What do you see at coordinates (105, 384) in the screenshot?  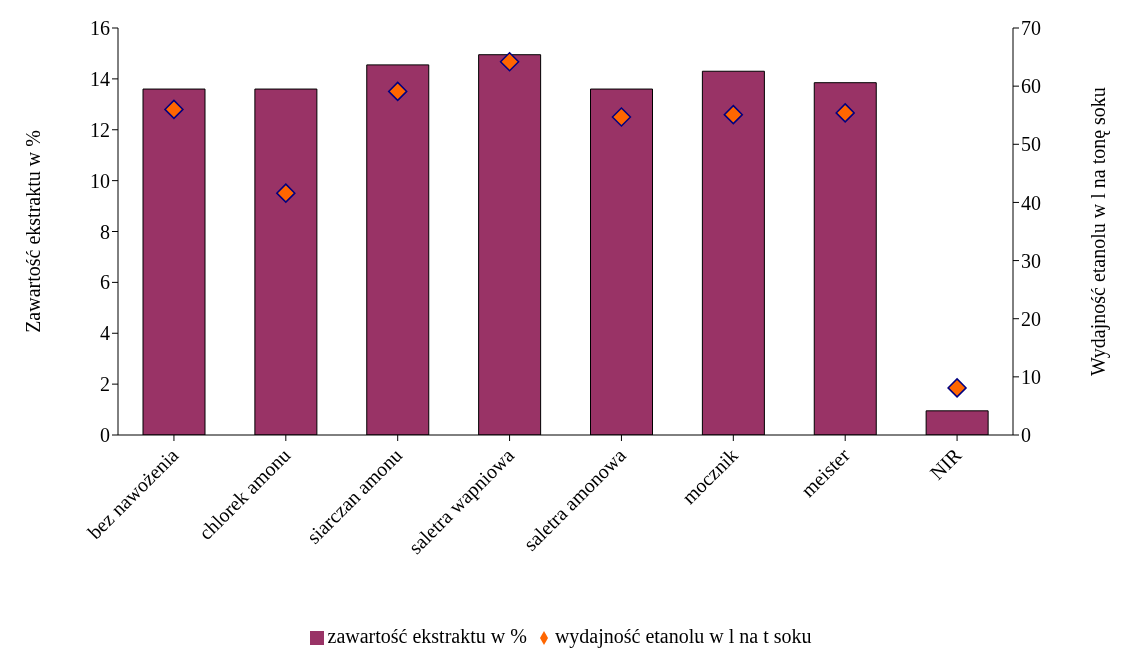 I see `y-tick-label: 2` at bounding box center [105, 384].